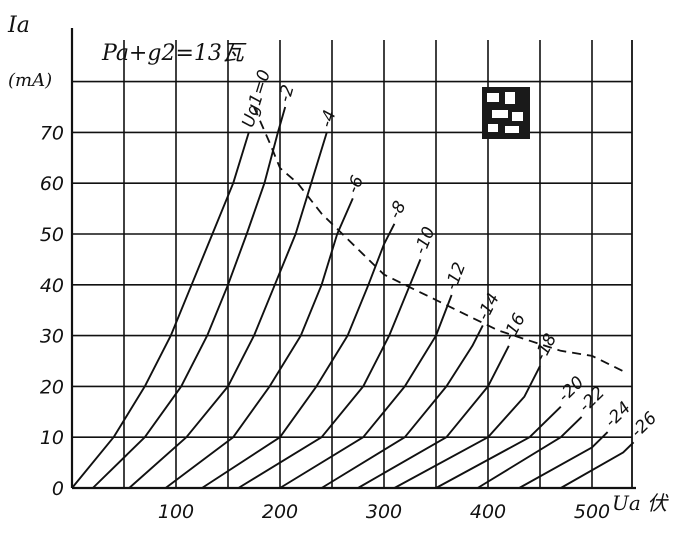 Image resolution: width=685 pixels, height=547 pixels. Describe the element at coordinates (506, 113) in the screenshot. I see `stamp-mark` at that location.